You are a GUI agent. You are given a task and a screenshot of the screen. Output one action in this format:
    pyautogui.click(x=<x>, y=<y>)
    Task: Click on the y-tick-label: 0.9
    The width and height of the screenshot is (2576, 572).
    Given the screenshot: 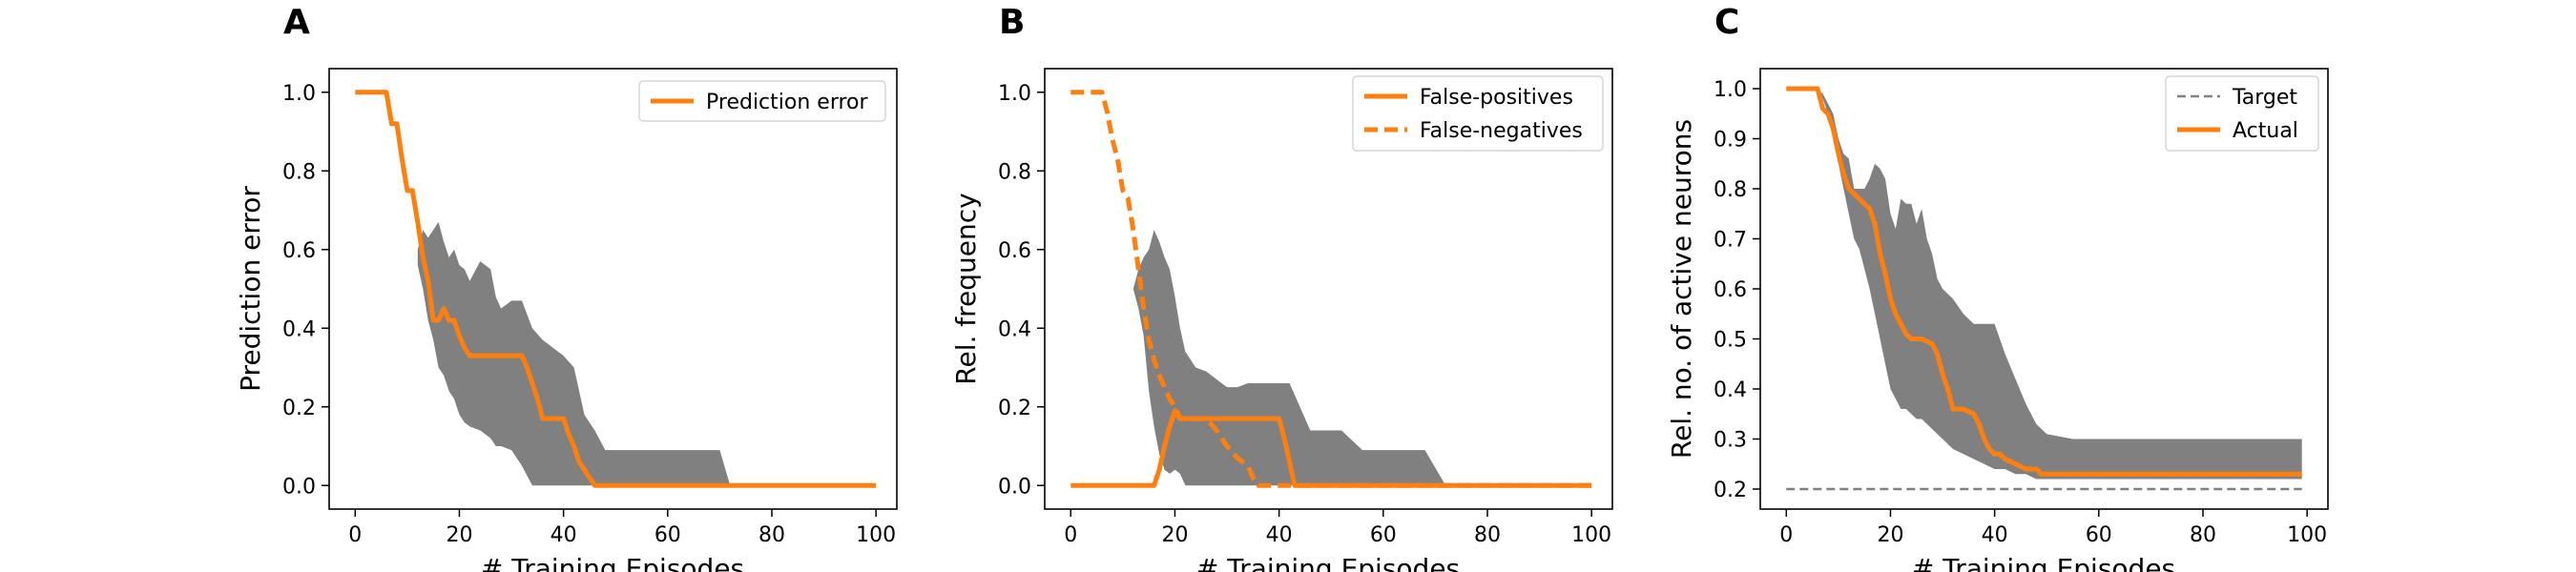 What is the action you would take?
    pyautogui.click(x=1730, y=141)
    